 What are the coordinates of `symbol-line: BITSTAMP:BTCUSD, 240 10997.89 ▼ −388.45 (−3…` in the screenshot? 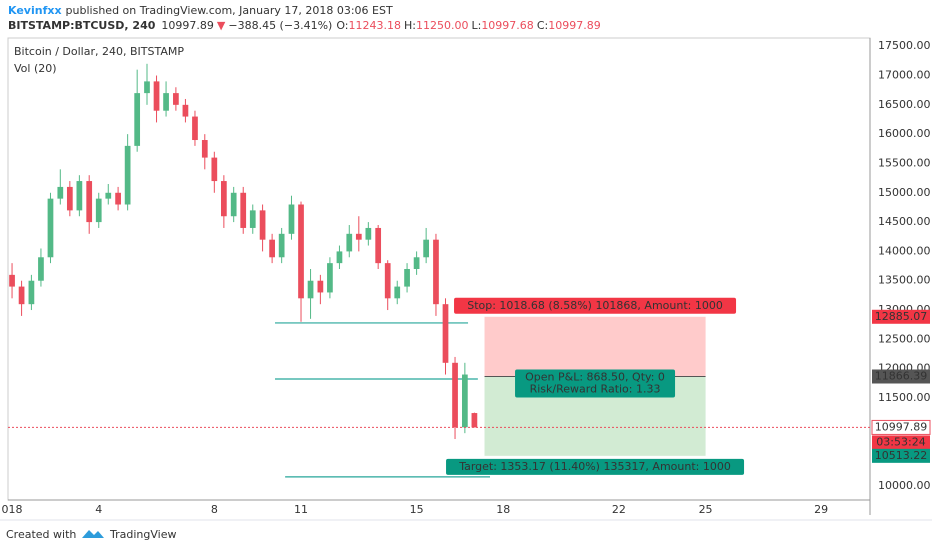 It's located at (304, 25).